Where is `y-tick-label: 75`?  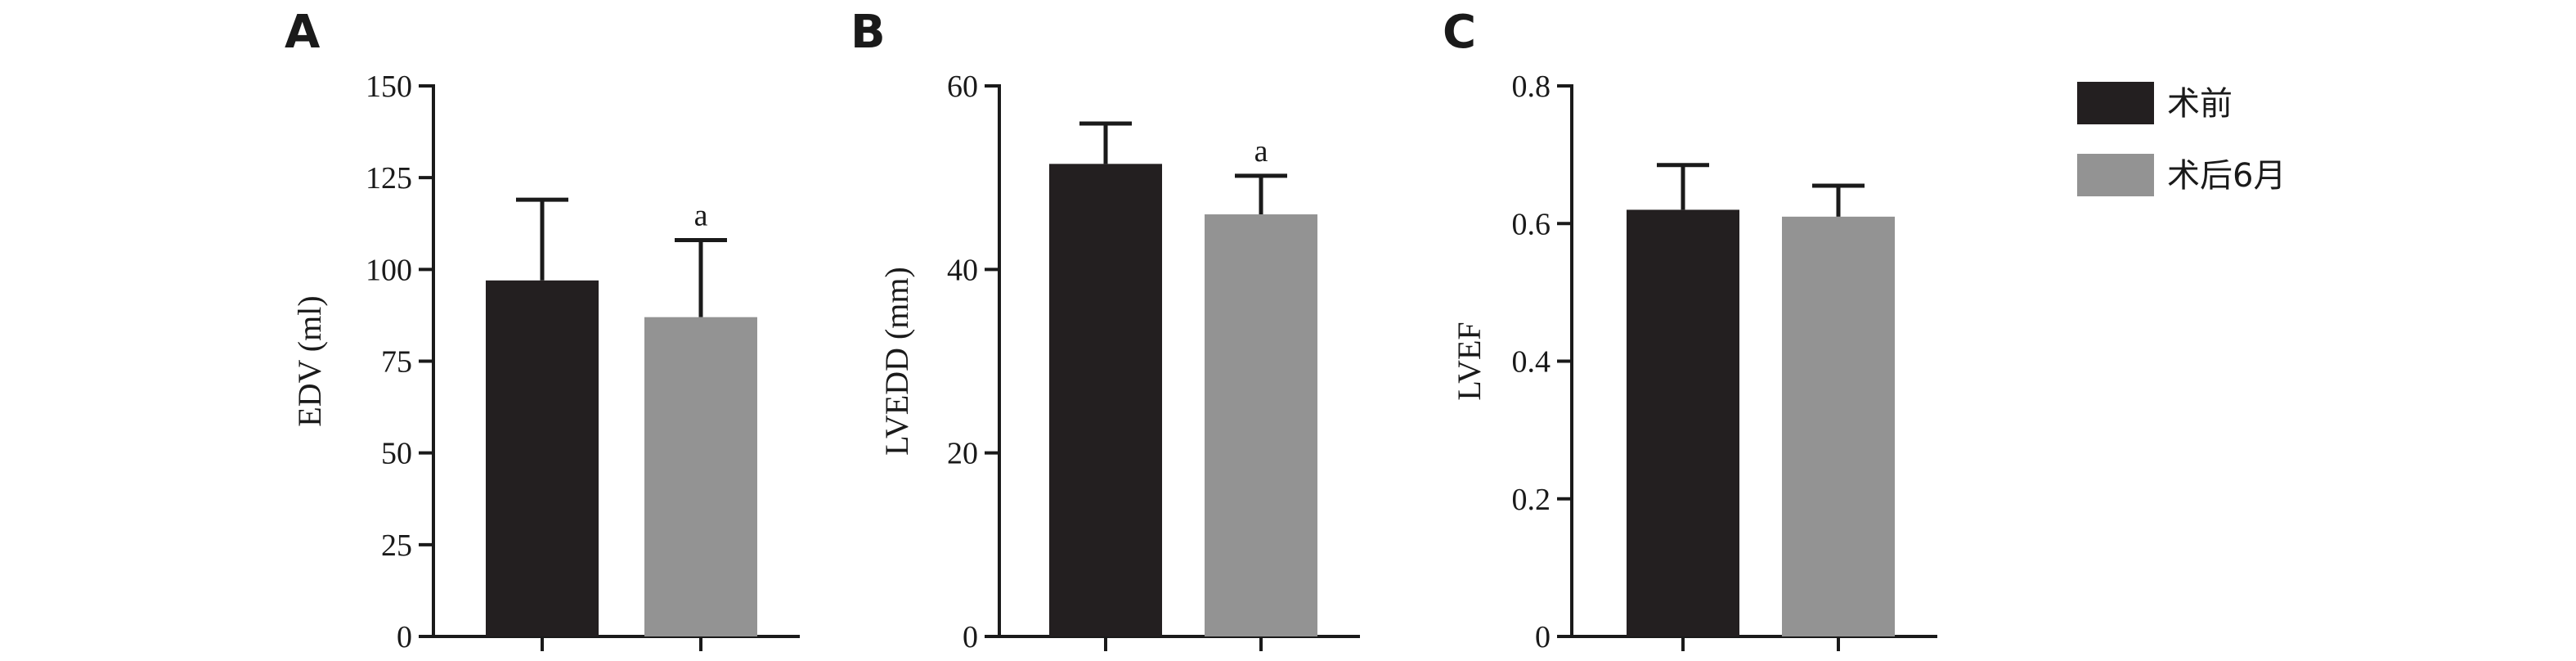 y-tick-label: 75 is located at coordinates (396, 362).